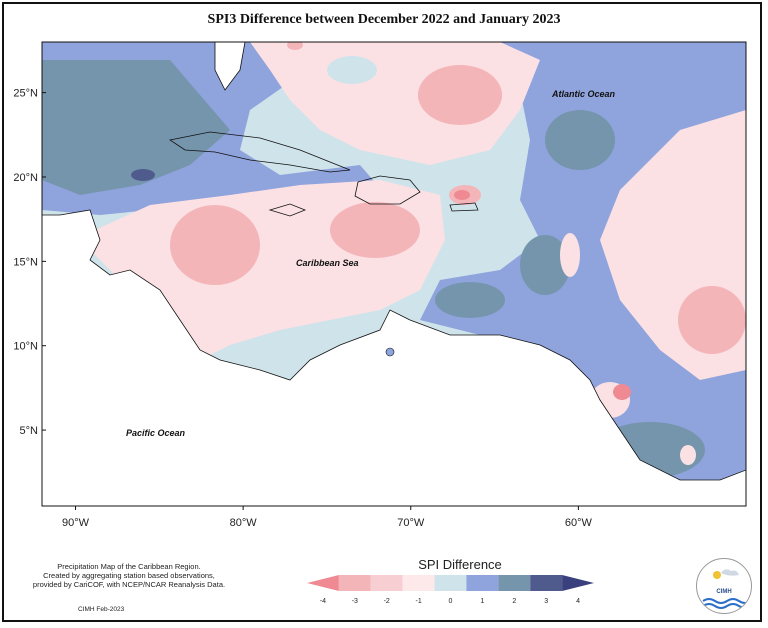 This screenshot has width=768, height=628. What do you see at coordinates (622, 392) in the screenshot?
I see `strong-dry-trinidad` at bounding box center [622, 392].